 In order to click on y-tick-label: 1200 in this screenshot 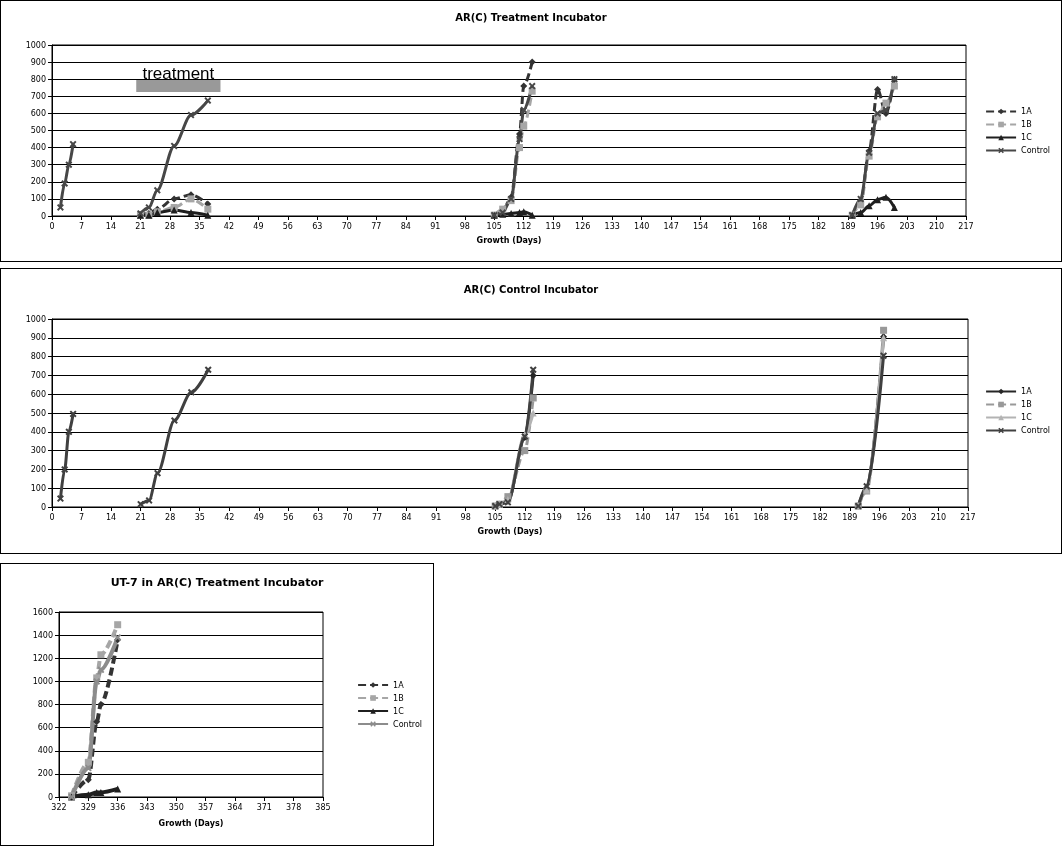, I will do `click(42, 658)`.